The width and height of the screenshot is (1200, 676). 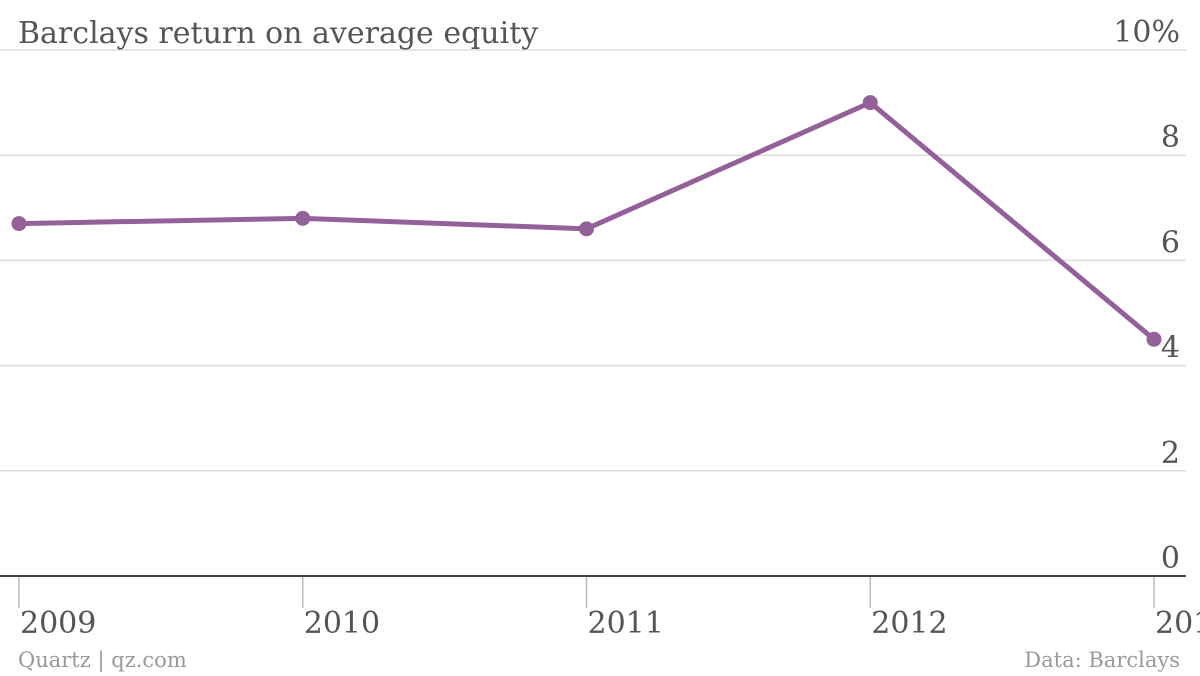 What do you see at coordinates (1102, 660) in the screenshot?
I see `footer-source: Data: Barclays` at bounding box center [1102, 660].